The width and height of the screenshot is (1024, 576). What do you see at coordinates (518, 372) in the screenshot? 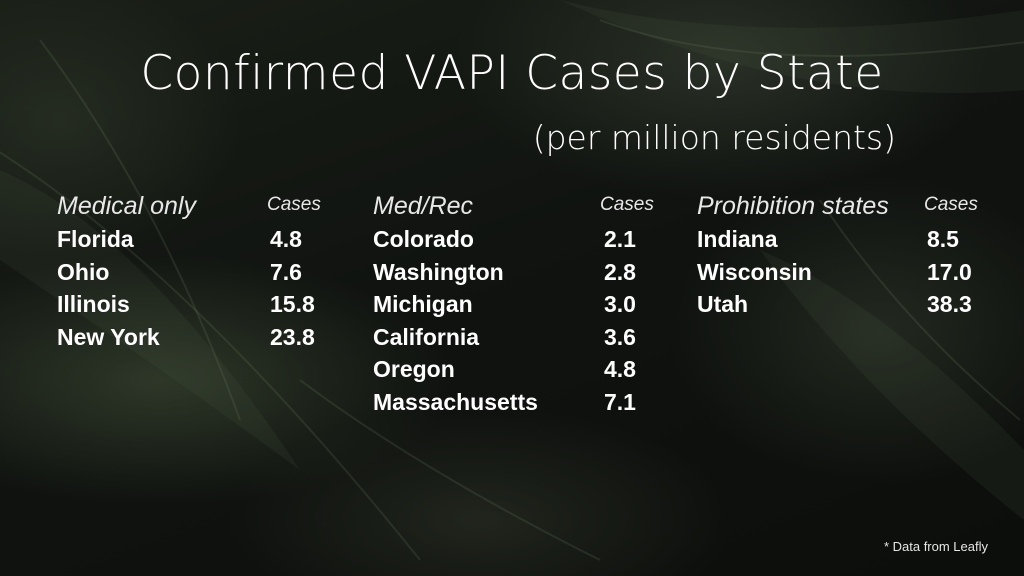
I see `table-row: Oregon 4.8` at bounding box center [518, 372].